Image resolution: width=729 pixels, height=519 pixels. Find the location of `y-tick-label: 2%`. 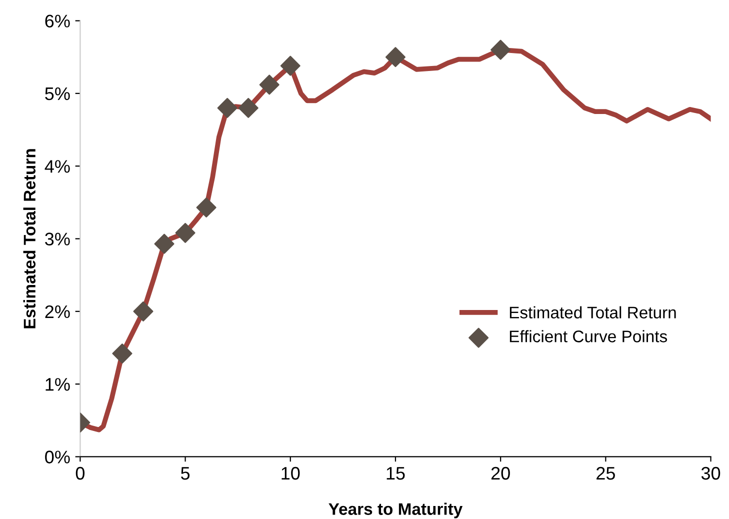

y-tick-label: 2% is located at coordinates (57, 311).